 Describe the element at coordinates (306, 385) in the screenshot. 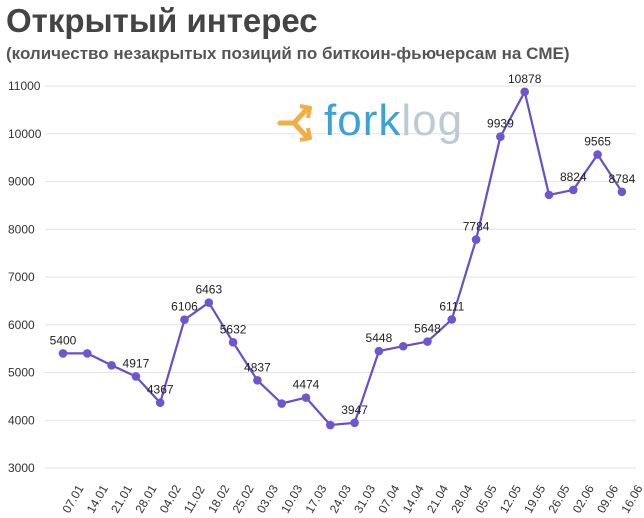

I see `data-label: 4474` at that location.